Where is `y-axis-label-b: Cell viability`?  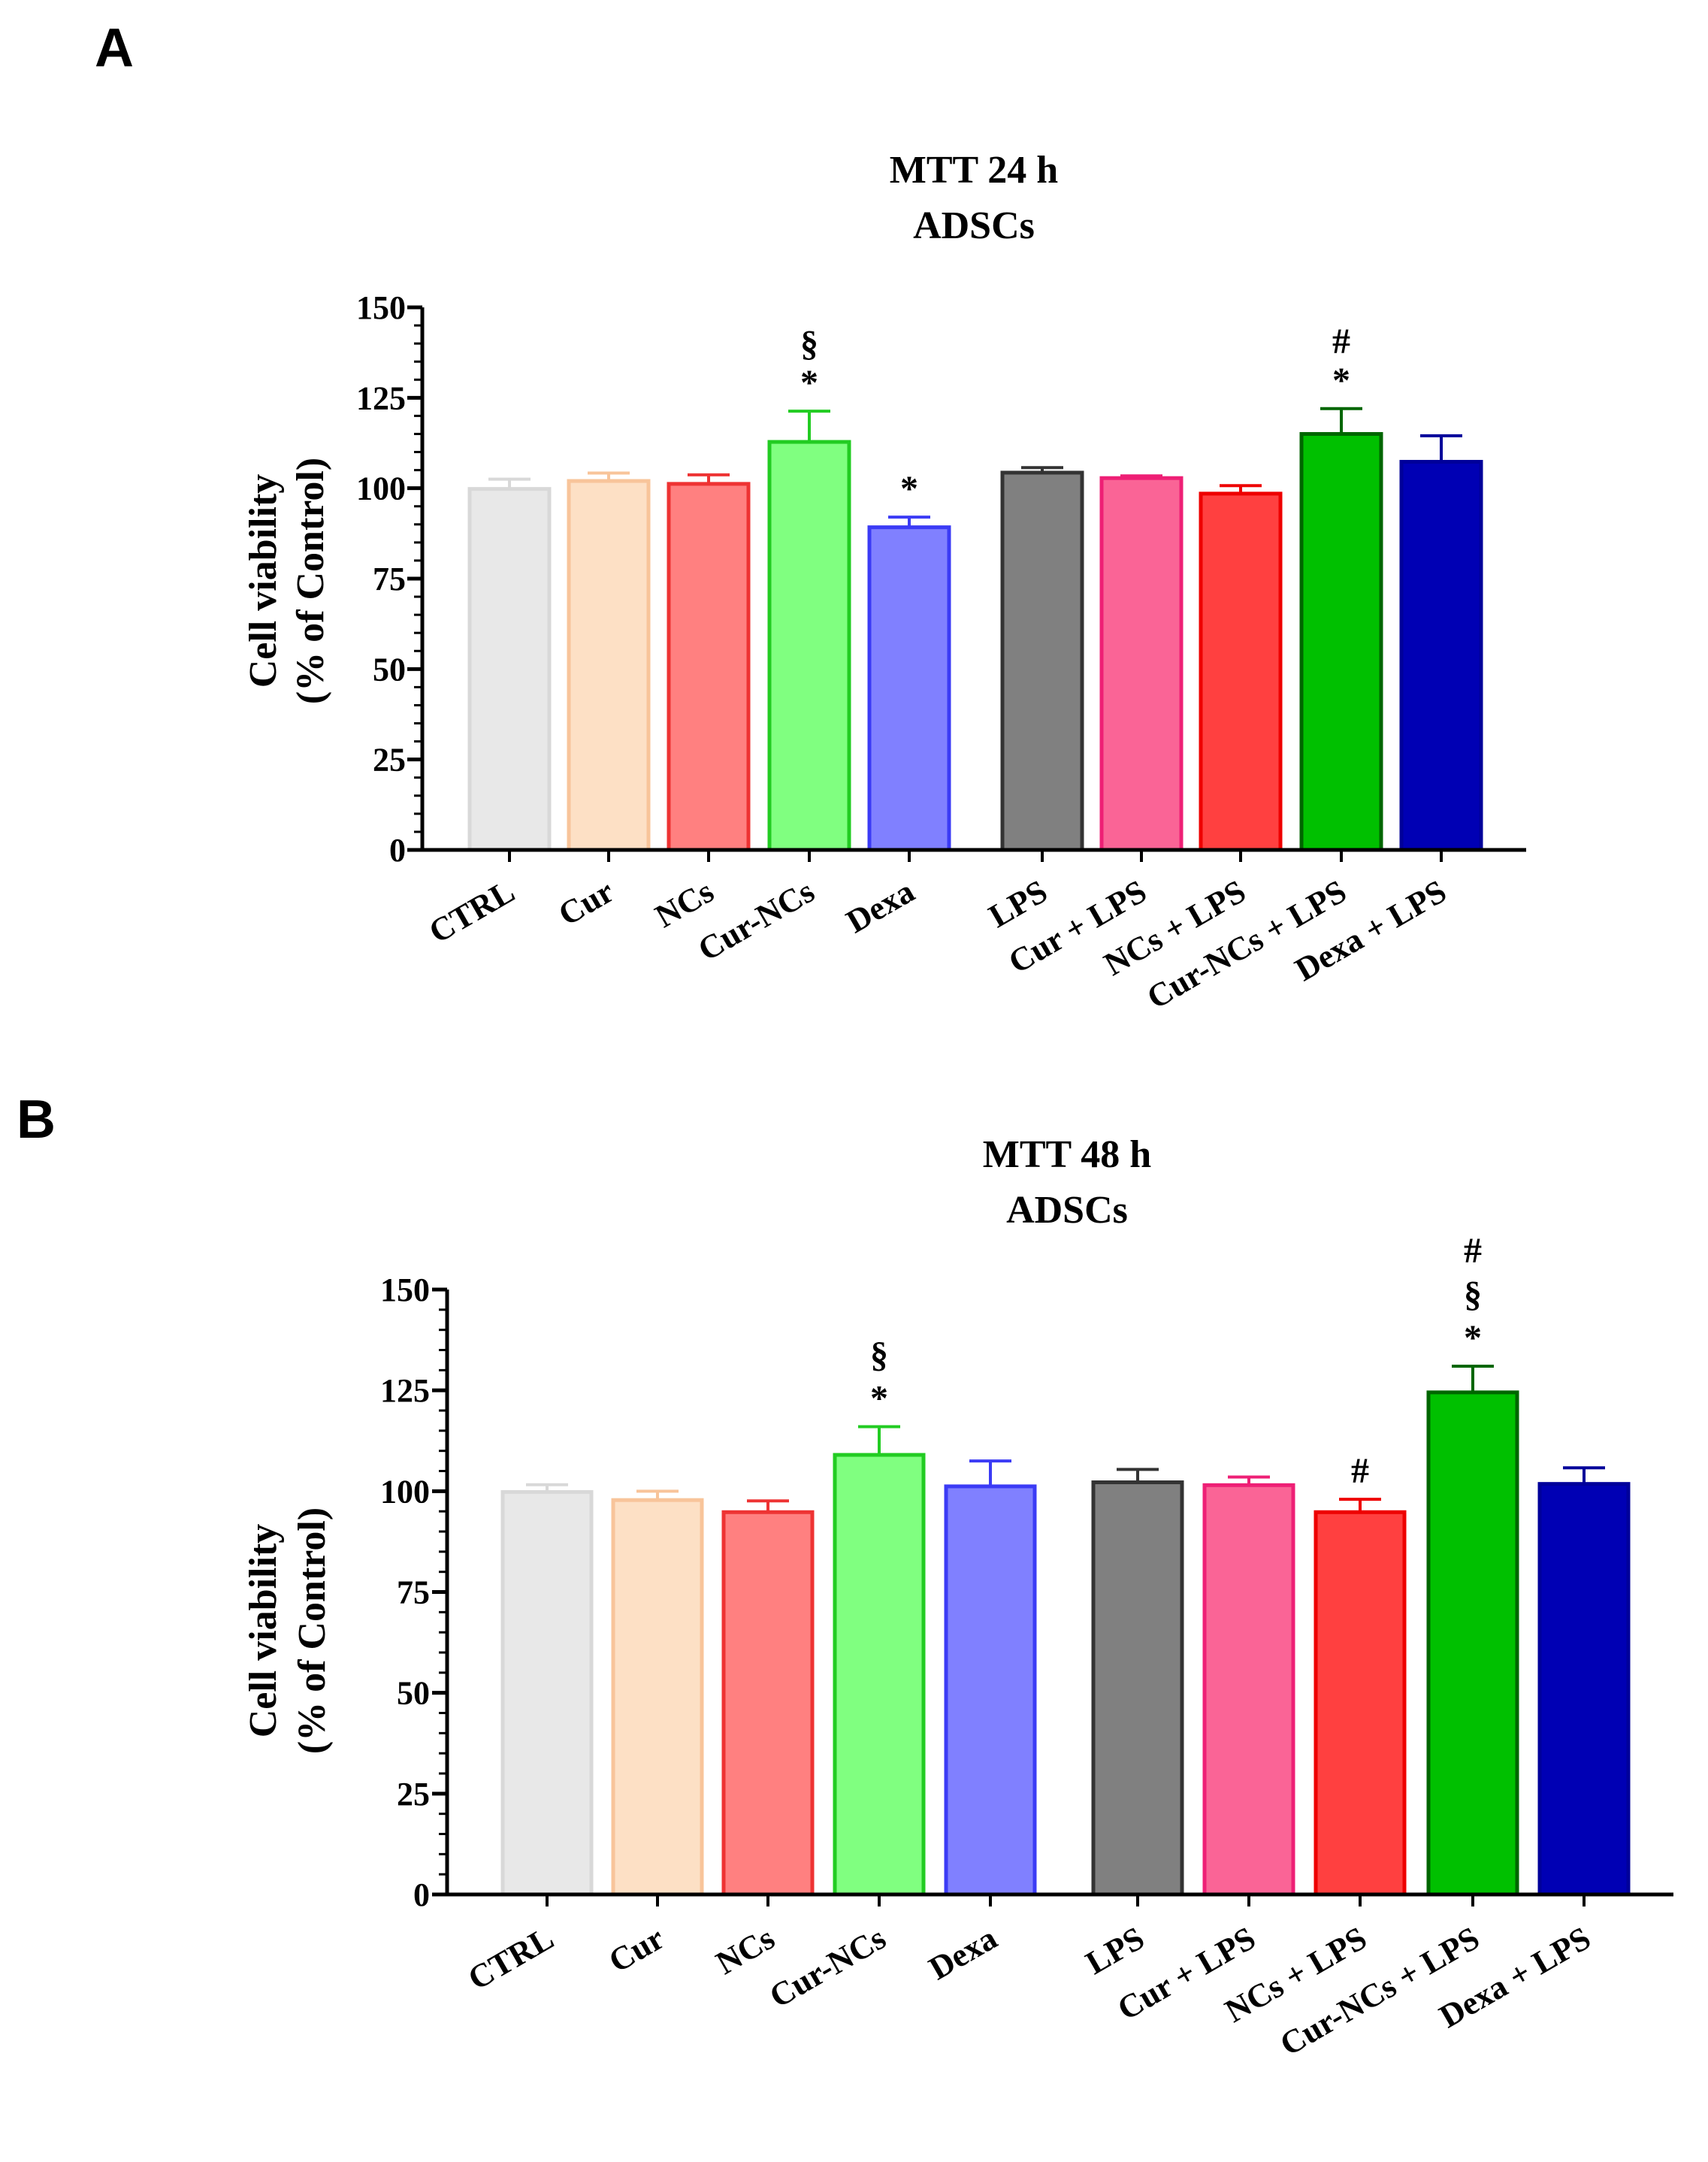 y-axis-label-b: Cell viability is located at coordinates (263, 1631).